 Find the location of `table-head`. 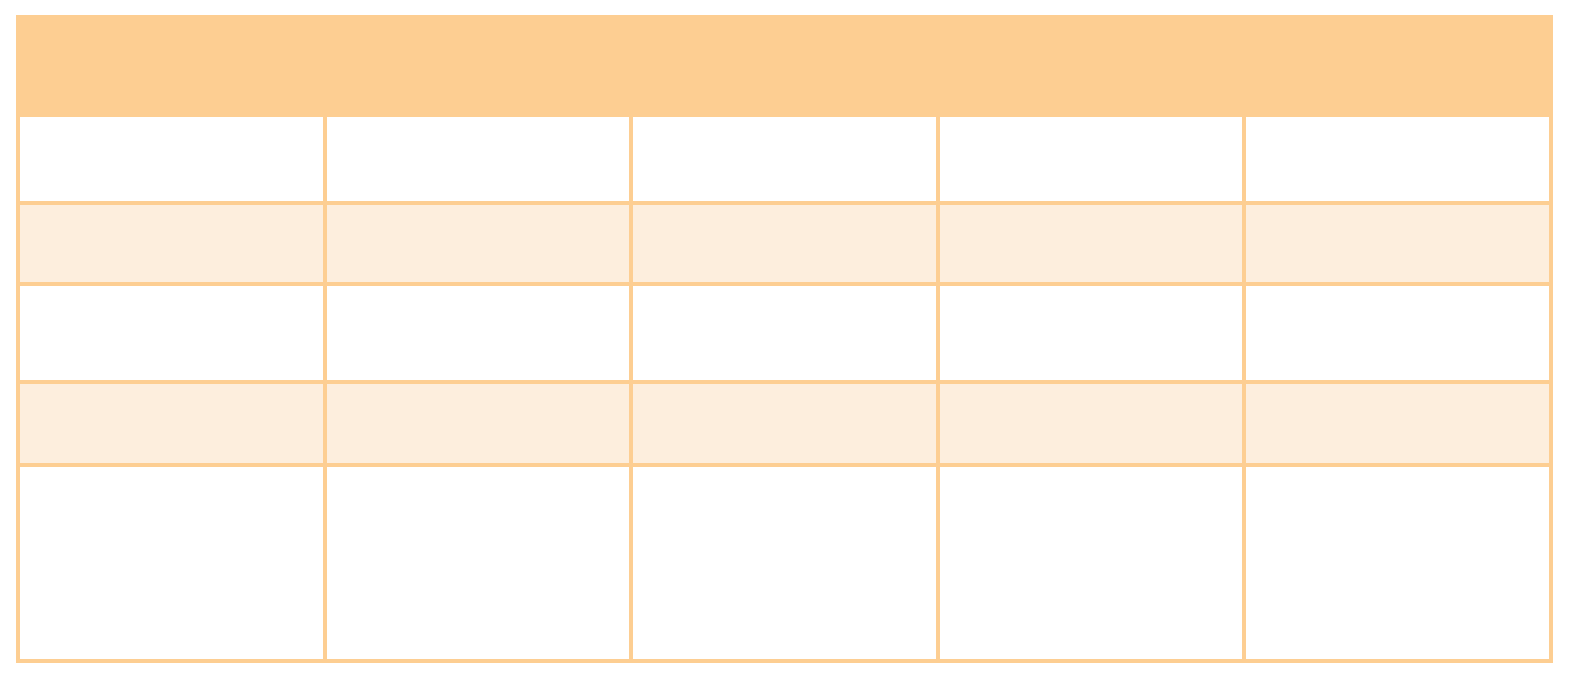

table-head is located at coordinates (784, 66).